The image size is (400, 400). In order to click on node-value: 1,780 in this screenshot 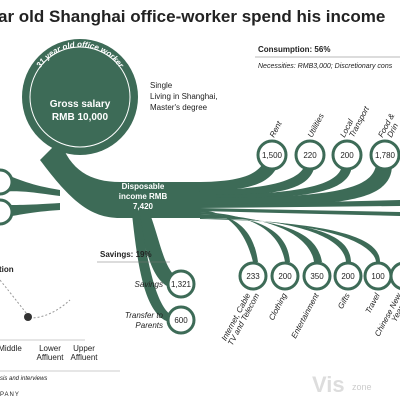, I will do `click(385, 155)`.